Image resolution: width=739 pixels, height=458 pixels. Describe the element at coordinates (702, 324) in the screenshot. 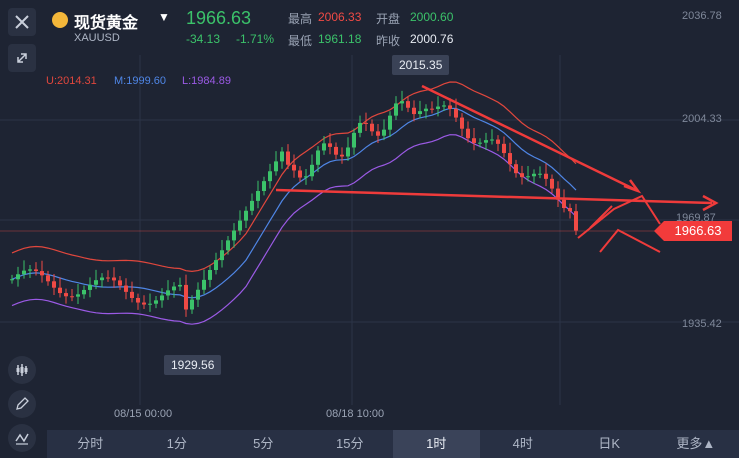

I see `y-tick-label: 1935.42` at that location.